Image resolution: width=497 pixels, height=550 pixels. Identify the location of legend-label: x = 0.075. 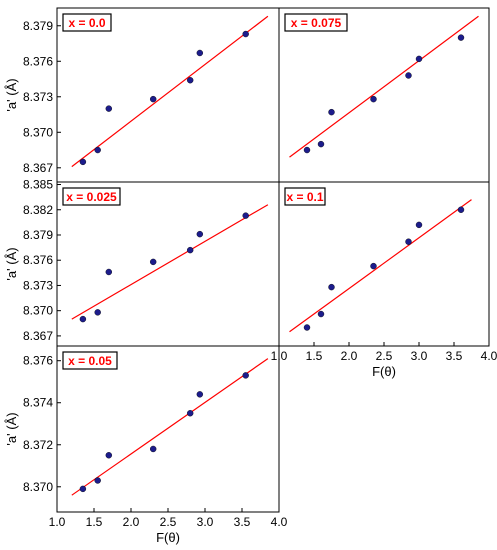
(316, 23).